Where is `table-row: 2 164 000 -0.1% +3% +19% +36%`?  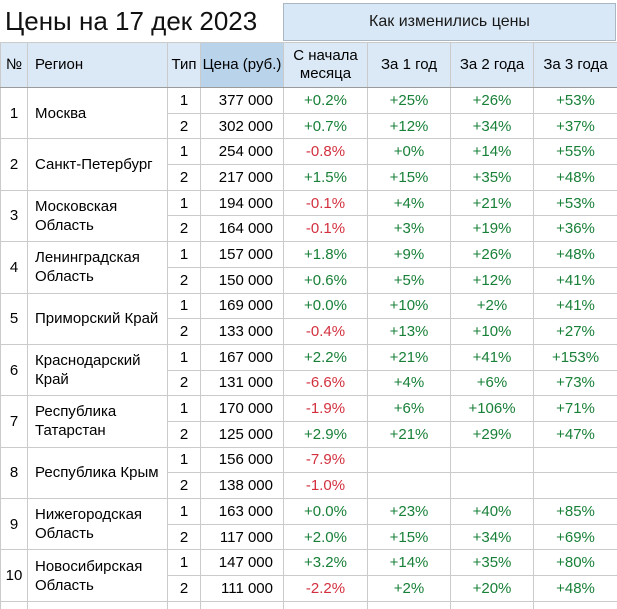
table-row: 2 164 000 -0.1% +3% +19% +36% is located at coordinates (309, 229).